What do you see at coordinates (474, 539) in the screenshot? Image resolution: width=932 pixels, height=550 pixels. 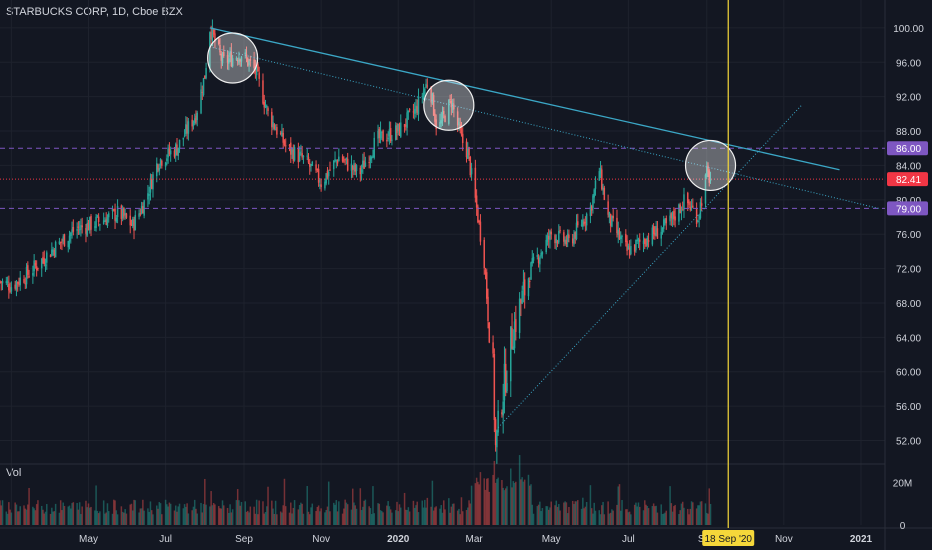 I see `time-tick-label: Mar` at bounding box center [474, 539].